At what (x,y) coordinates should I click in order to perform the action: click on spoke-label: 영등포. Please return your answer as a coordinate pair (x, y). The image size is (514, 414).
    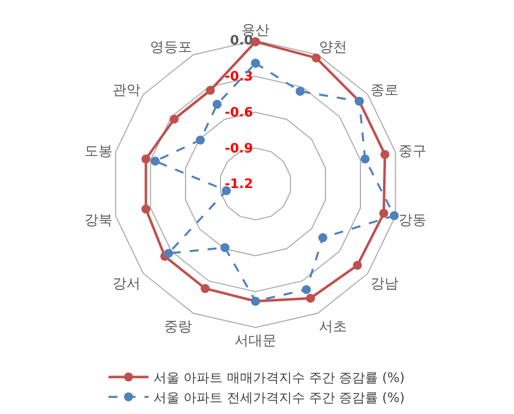
    Looking at the image, I should click on (171, 47).